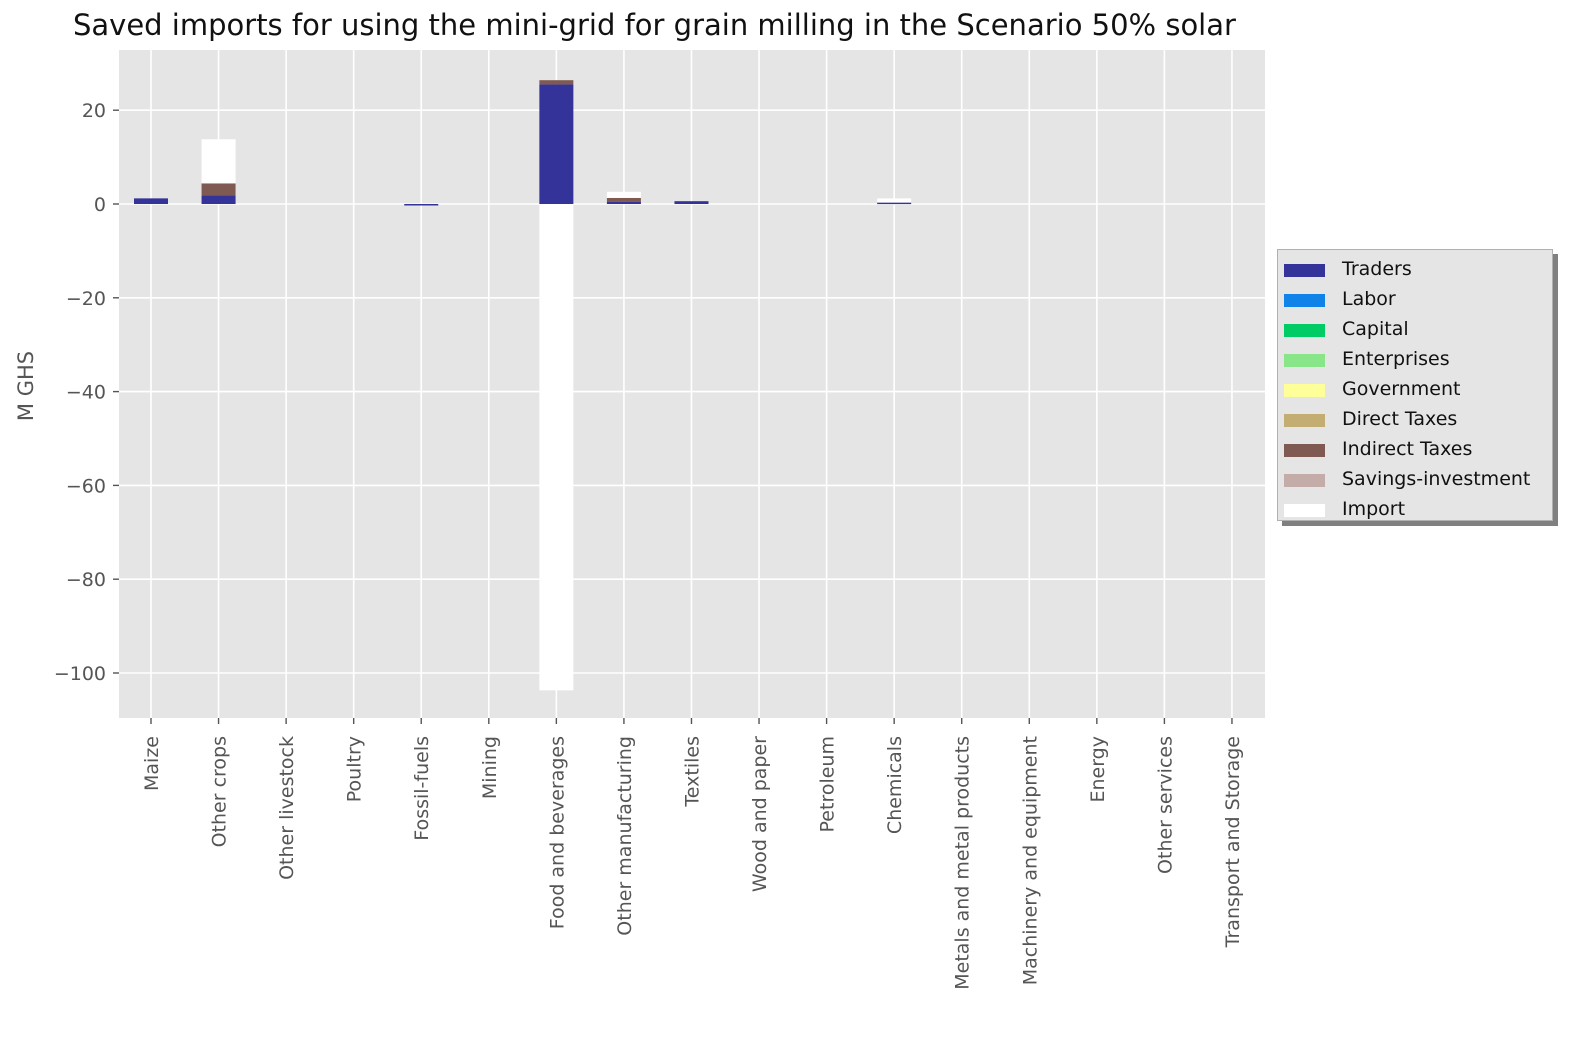 The width and height of the screenshot is (1588, 1038). I want to click on legend-label: Enterprises, so click(1396, 359).